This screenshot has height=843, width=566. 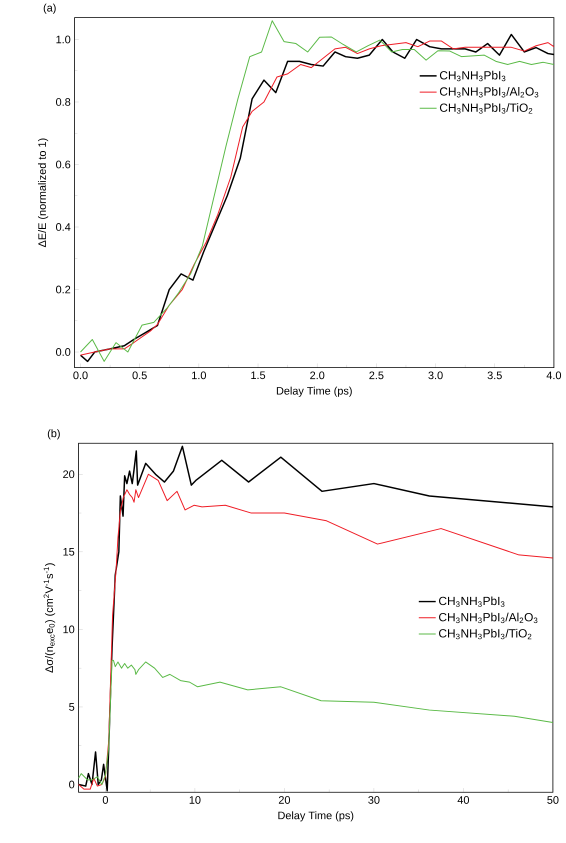 What do you see at coordinates (63, 102) in the screenshot?
I see `y-tick-label: 0.8` at bounding box center [63, 102].